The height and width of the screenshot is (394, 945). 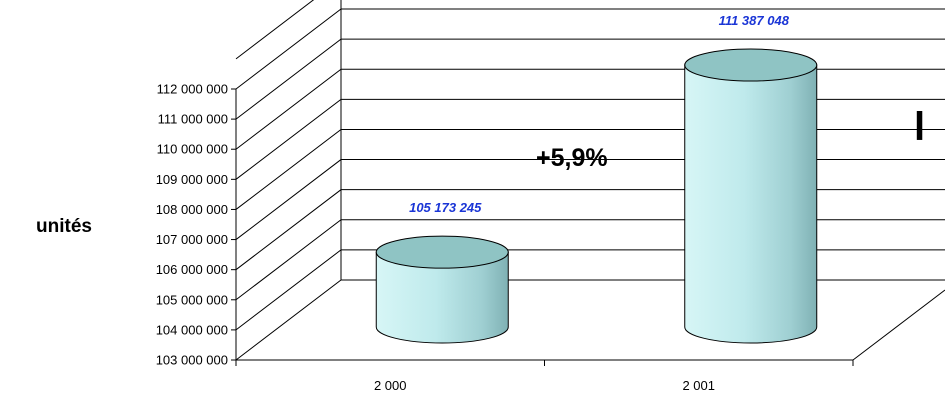 I want to click on bar: 105 173 245, so click(x=442, y=272).